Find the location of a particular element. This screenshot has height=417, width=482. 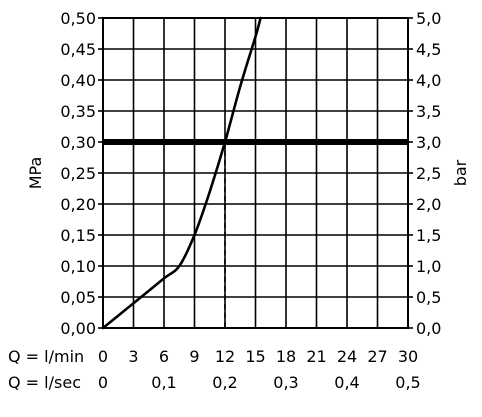

x-lmin-tick-label: 18 is located at coordinates (286, 356).